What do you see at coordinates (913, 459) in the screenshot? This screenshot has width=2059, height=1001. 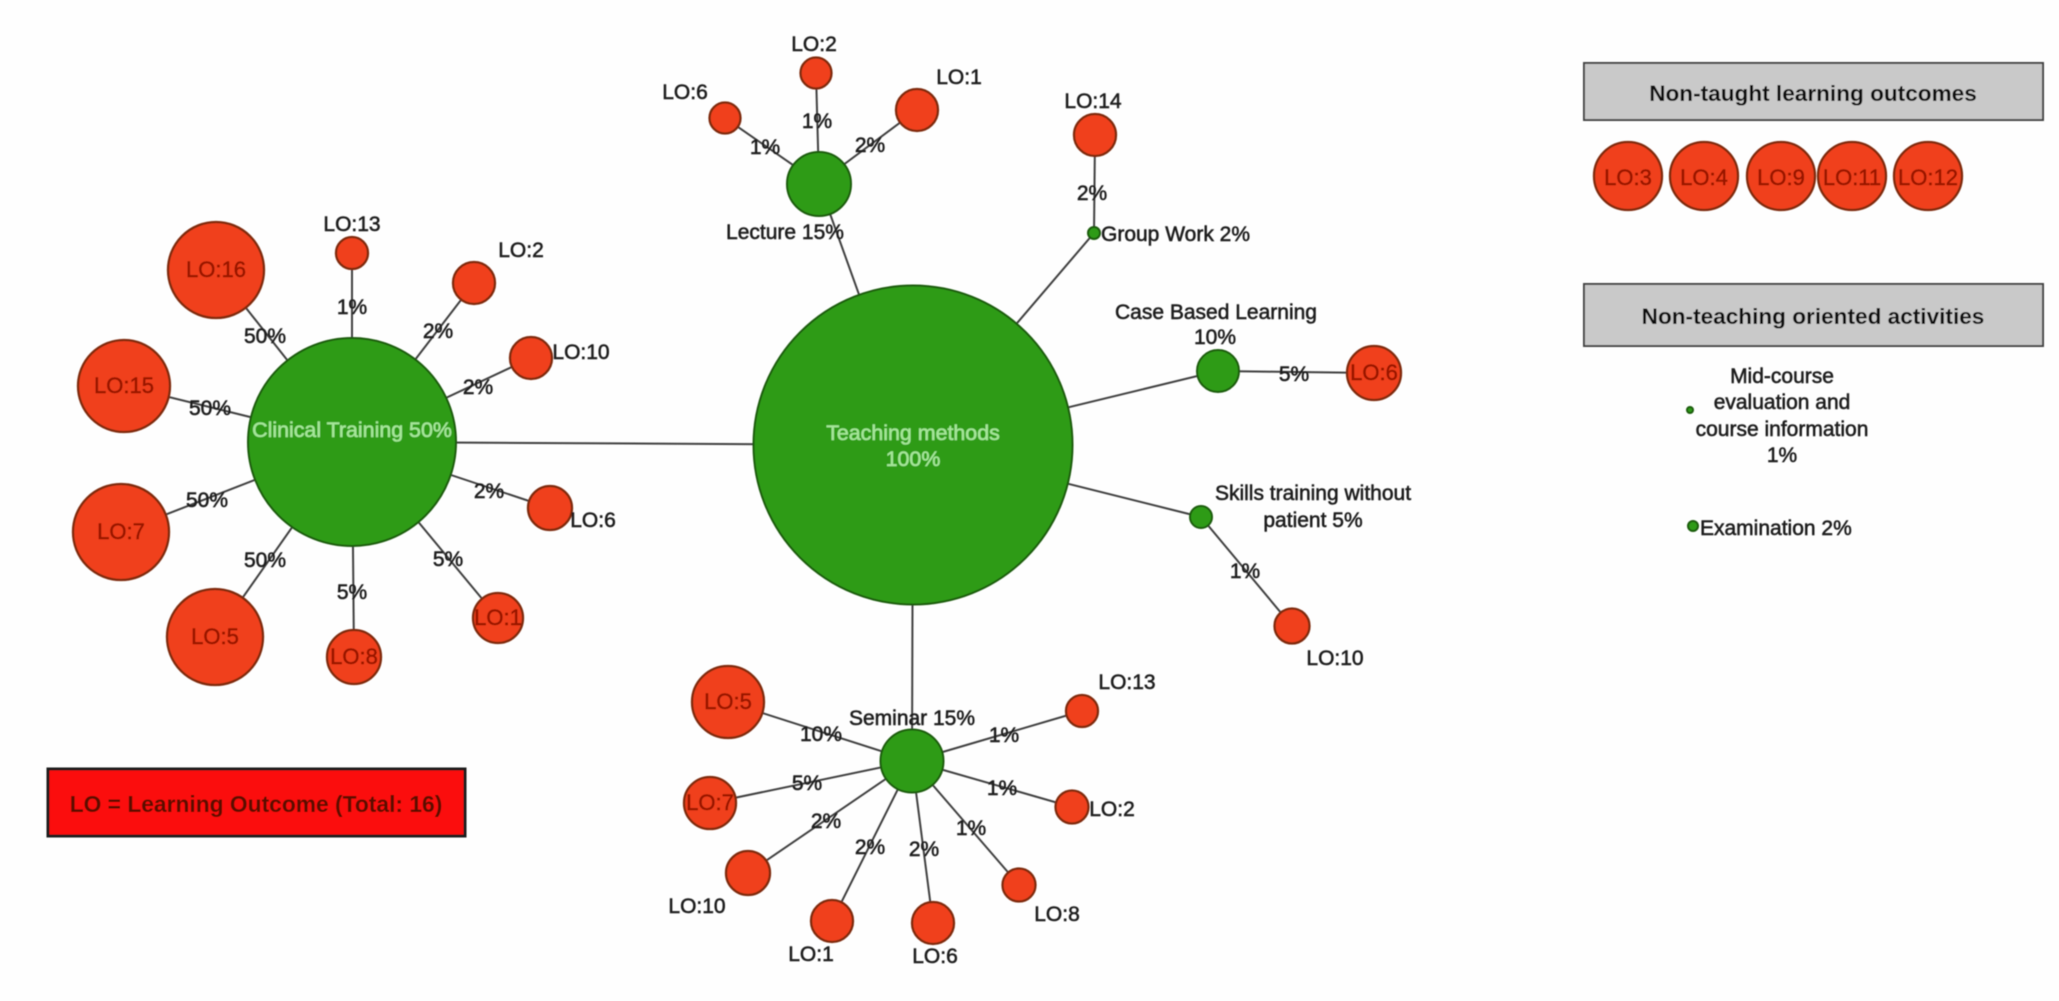 I see `svg-text: 100%` at bounding box center [913, 459].